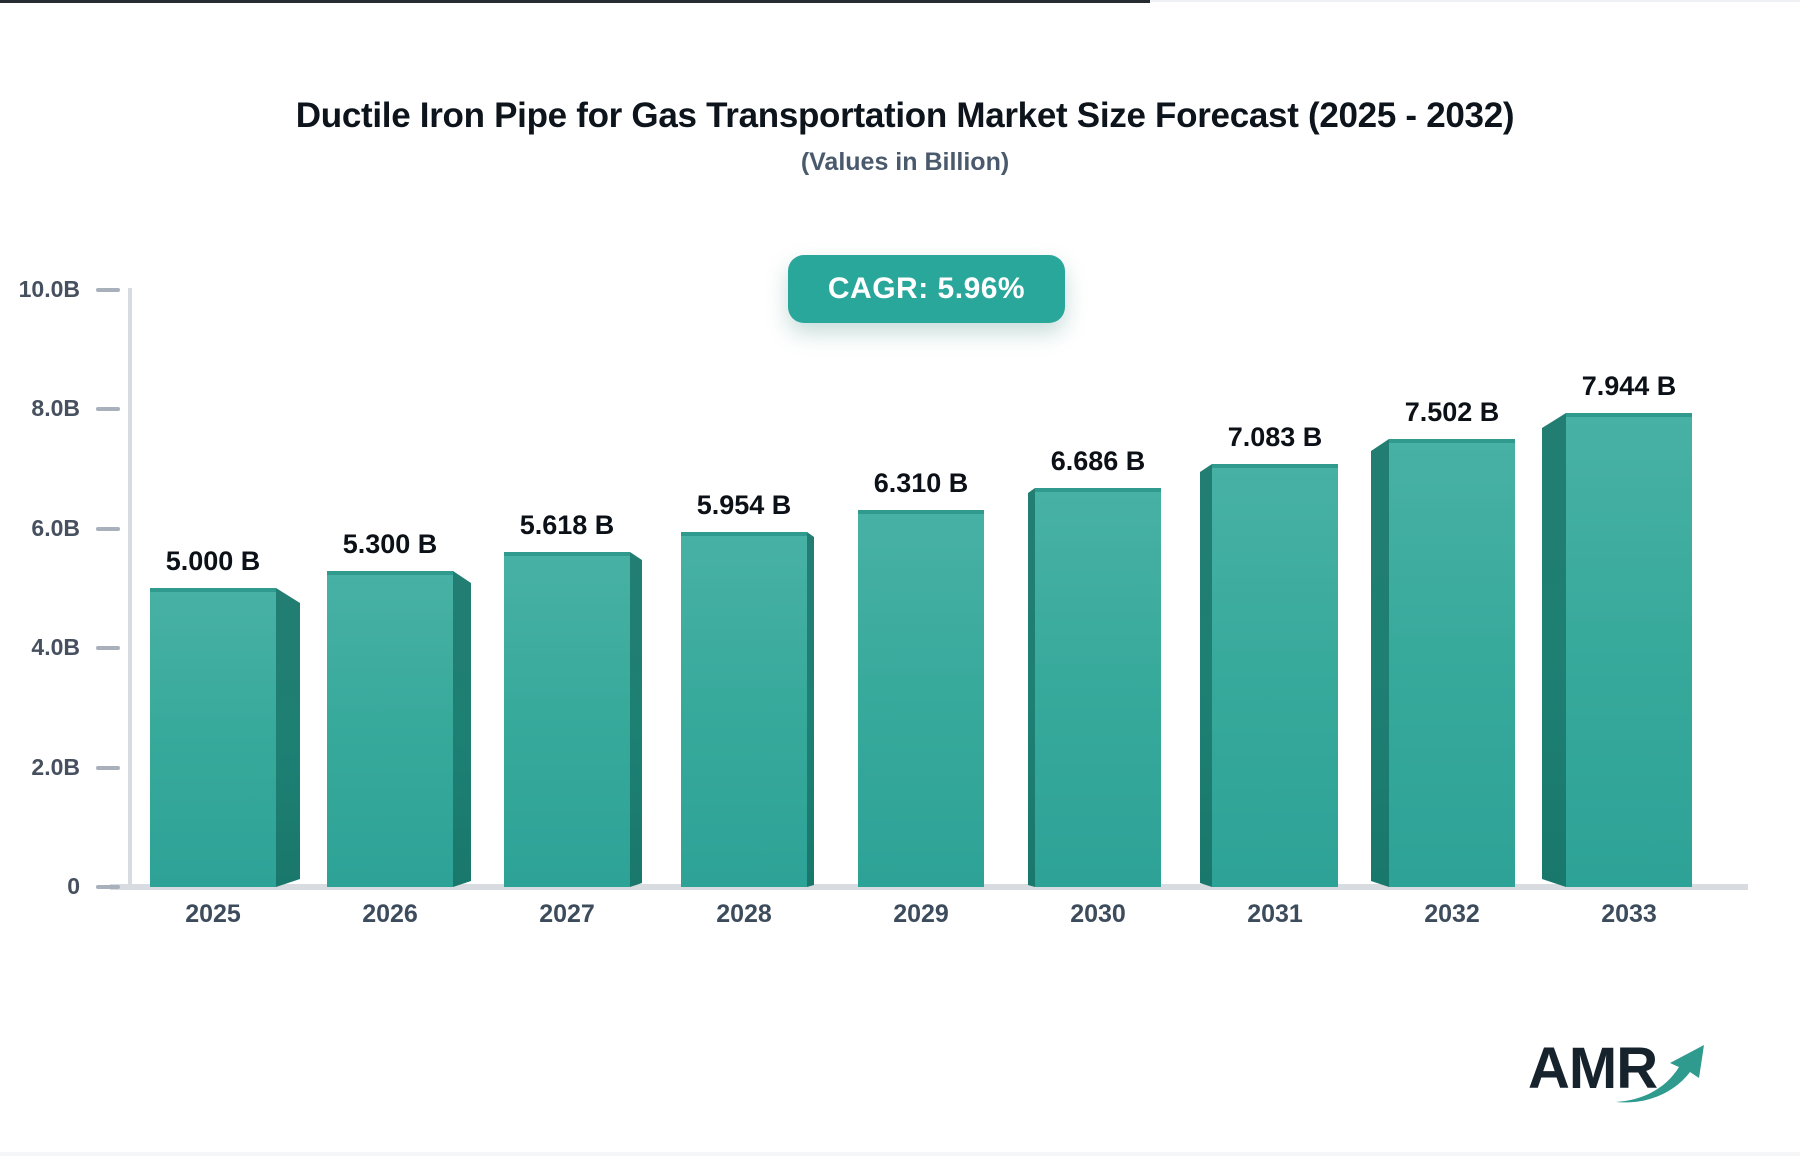 Image resolution: width=1800 pixels, height=1156 pixels. I want to click on bar-value-label: 5.954 B, so click(744, 505).